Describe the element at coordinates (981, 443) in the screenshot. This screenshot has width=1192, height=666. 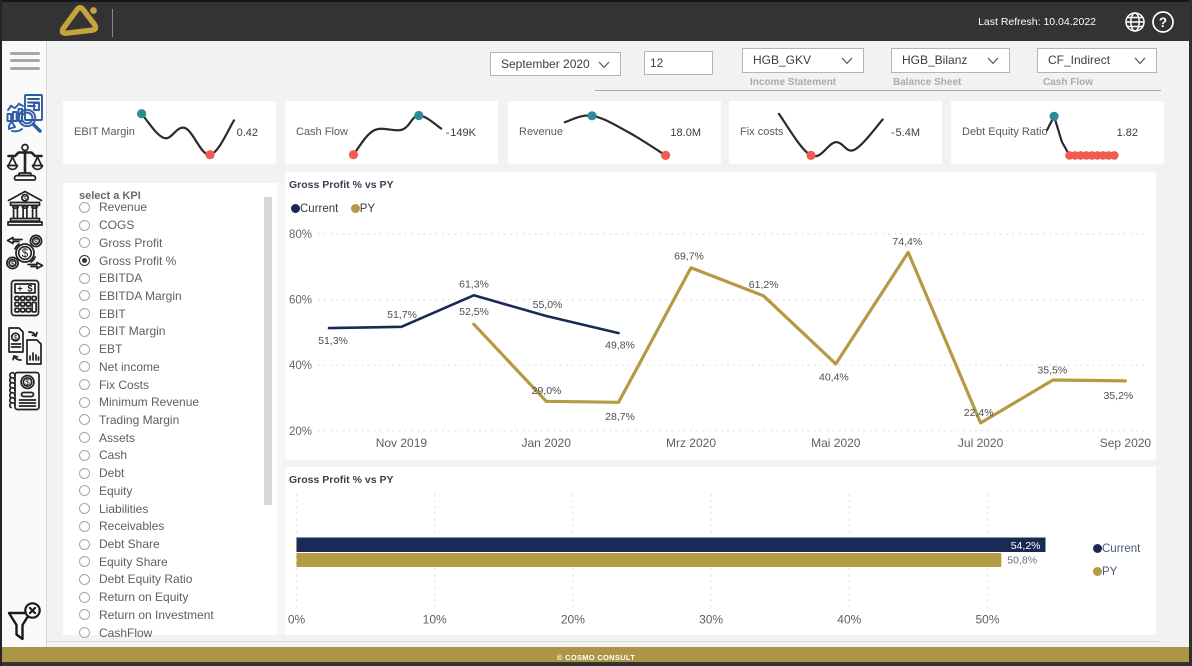
I see `svg-text: Jul 2020` at that location.